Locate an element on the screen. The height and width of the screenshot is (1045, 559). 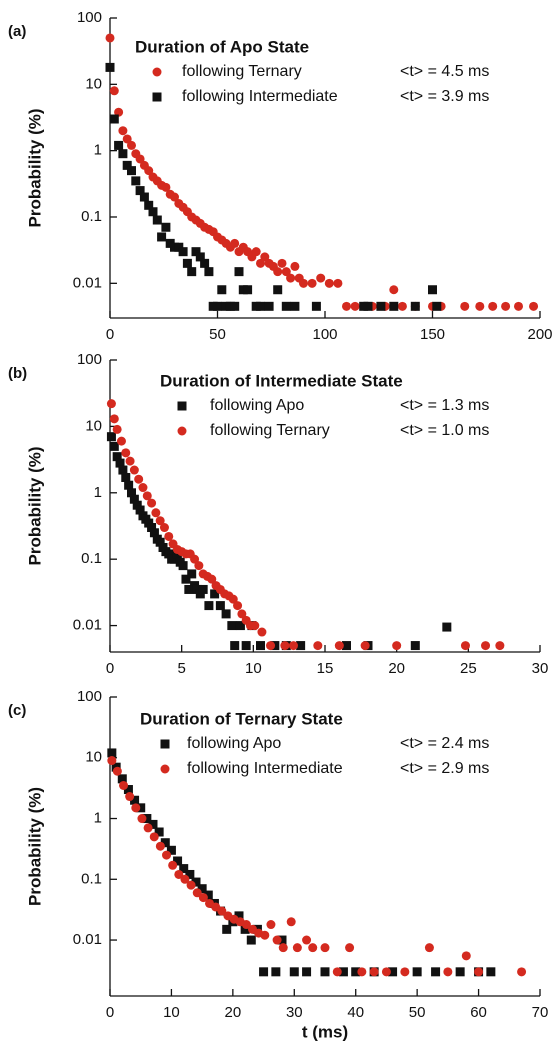
x-tick-label: 50 is located at coordinates (217, 334).